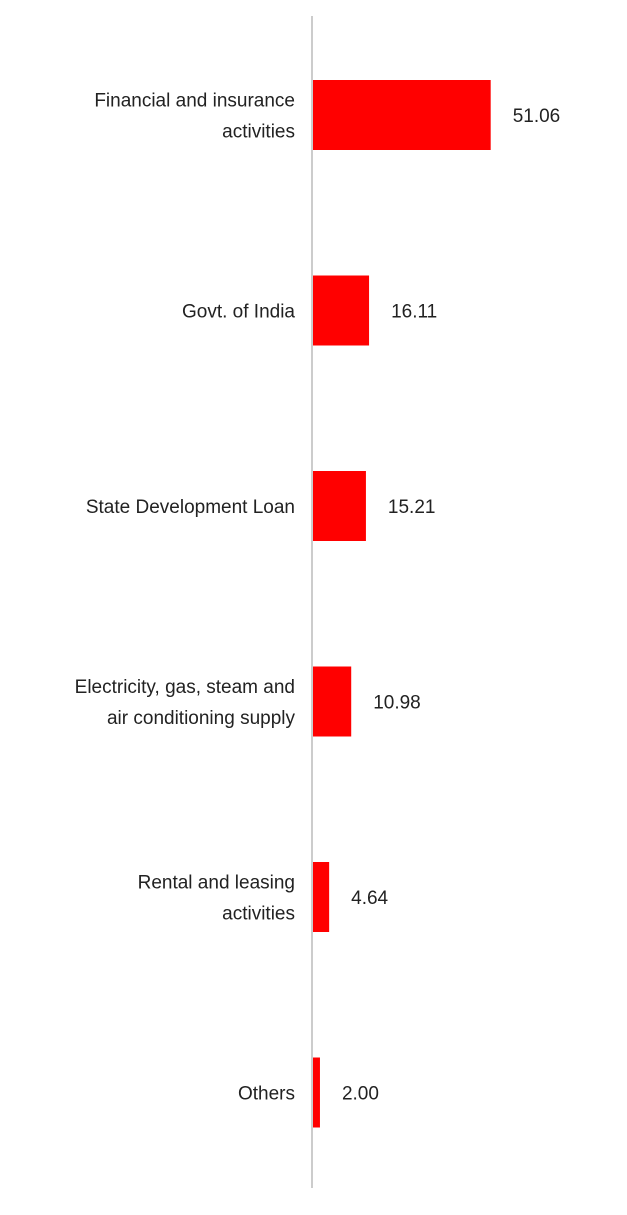 The width and height of the screenshot is (627, 1215). I want to click on category-label: air conditioning supply, so click(201, 718).